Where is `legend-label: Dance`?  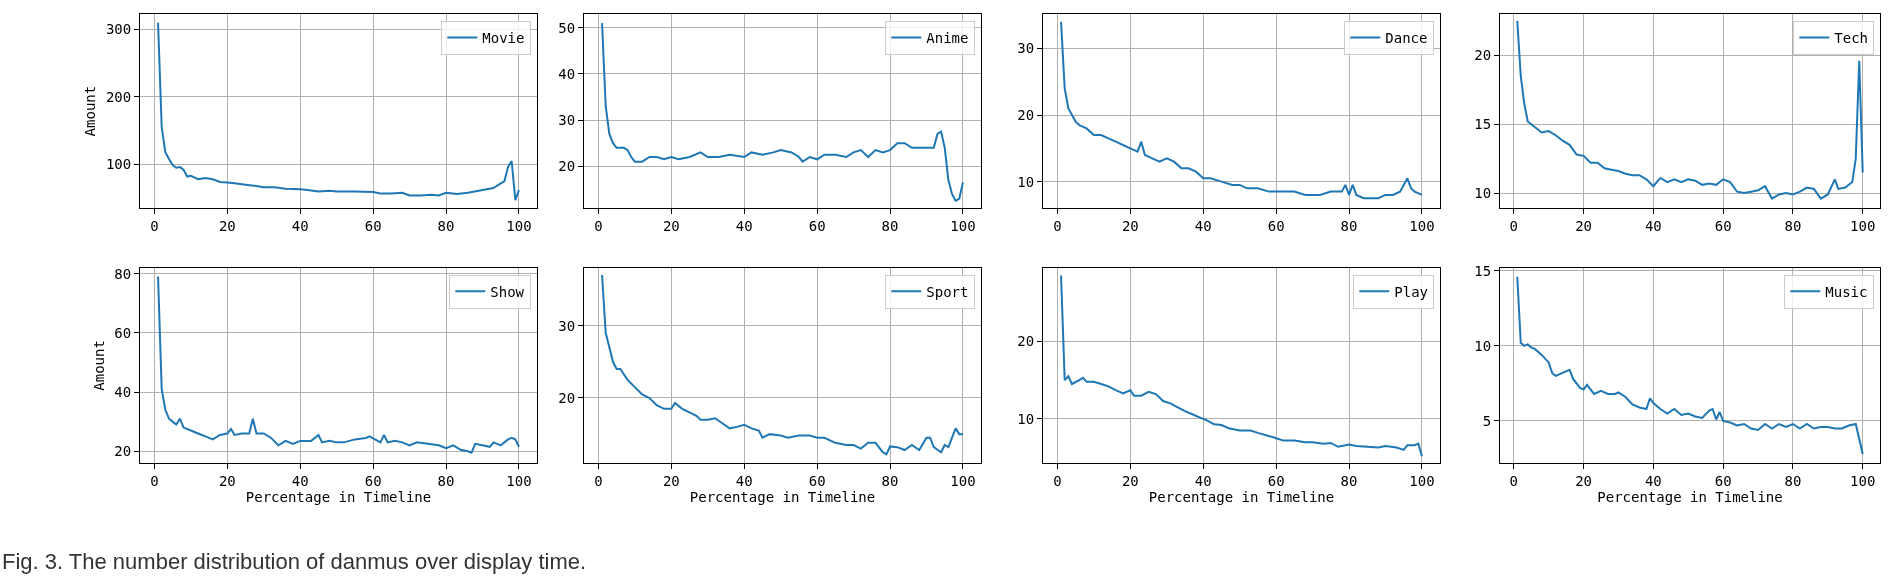
legend-label: Dance is located at coordinates (1406, 37).